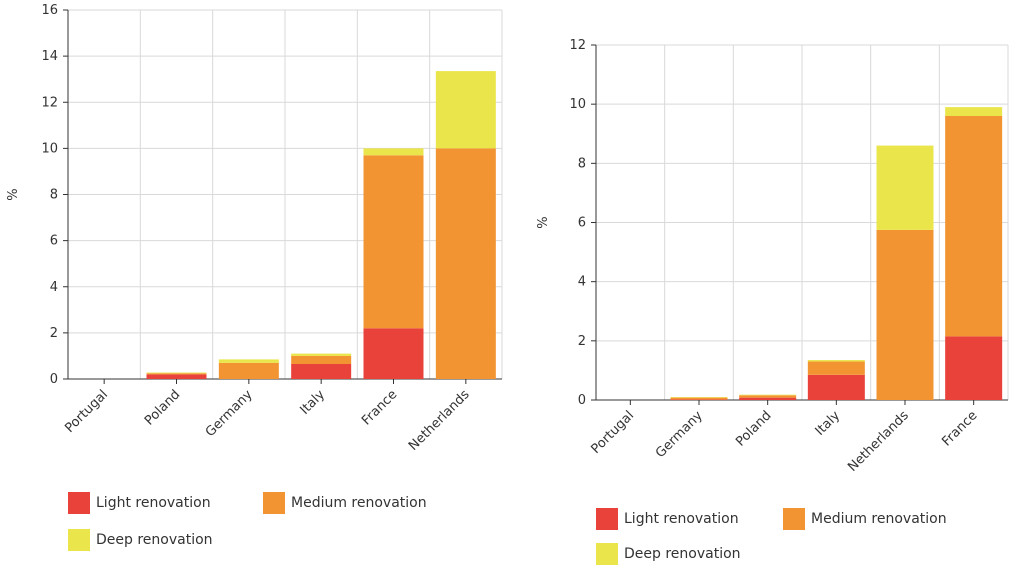  Describe the element at coordinates (153, 503) in the screenshot. I see `legend-label-light: Light renovation` at that location.